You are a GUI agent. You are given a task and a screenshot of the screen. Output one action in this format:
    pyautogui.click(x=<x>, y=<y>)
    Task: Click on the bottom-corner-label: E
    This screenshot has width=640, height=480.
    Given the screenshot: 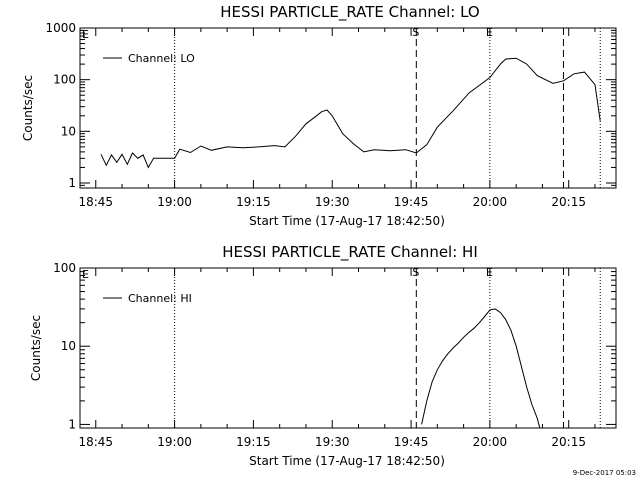 What is the action you would take?
    pyautogui.click(x=85, y=274)
    